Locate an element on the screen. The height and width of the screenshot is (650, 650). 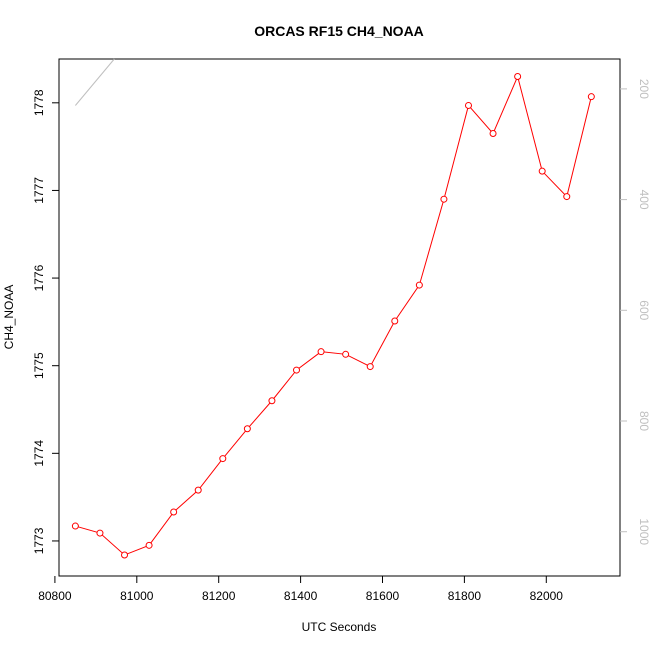
y2-tick-label: 200 is located at coordinates (643, 89).